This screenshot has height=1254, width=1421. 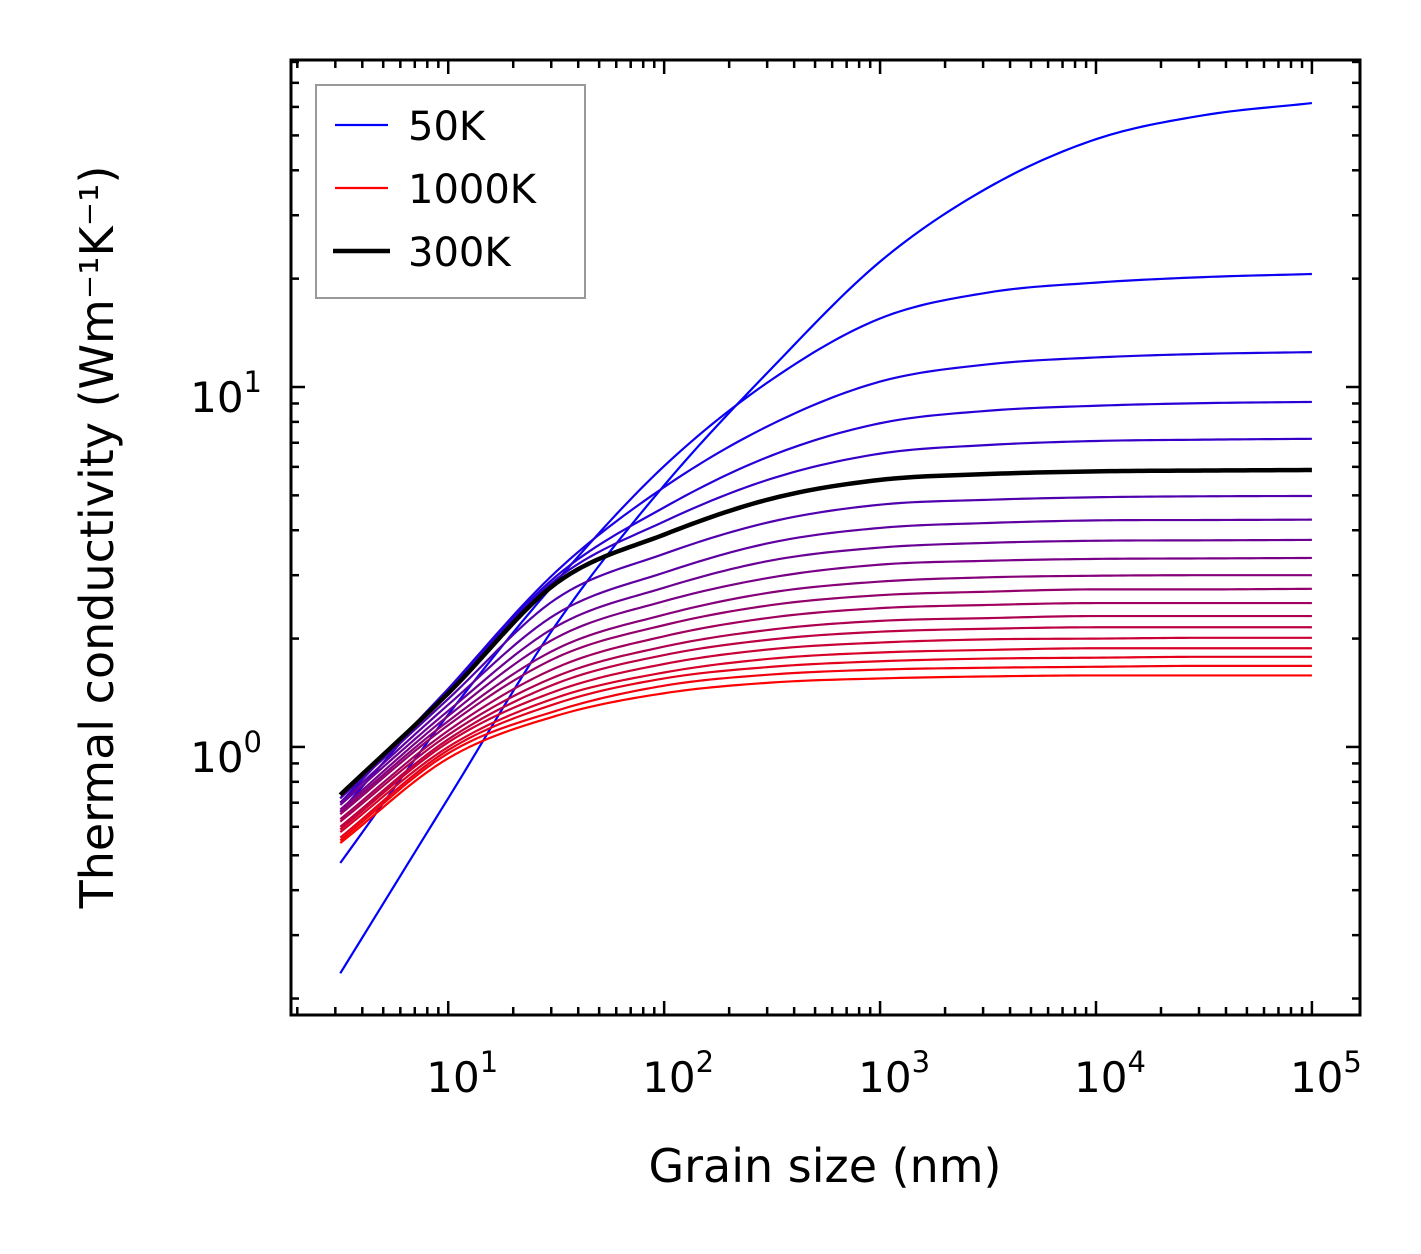 I want to click on series-line-550k, so click(x=825, y=693).